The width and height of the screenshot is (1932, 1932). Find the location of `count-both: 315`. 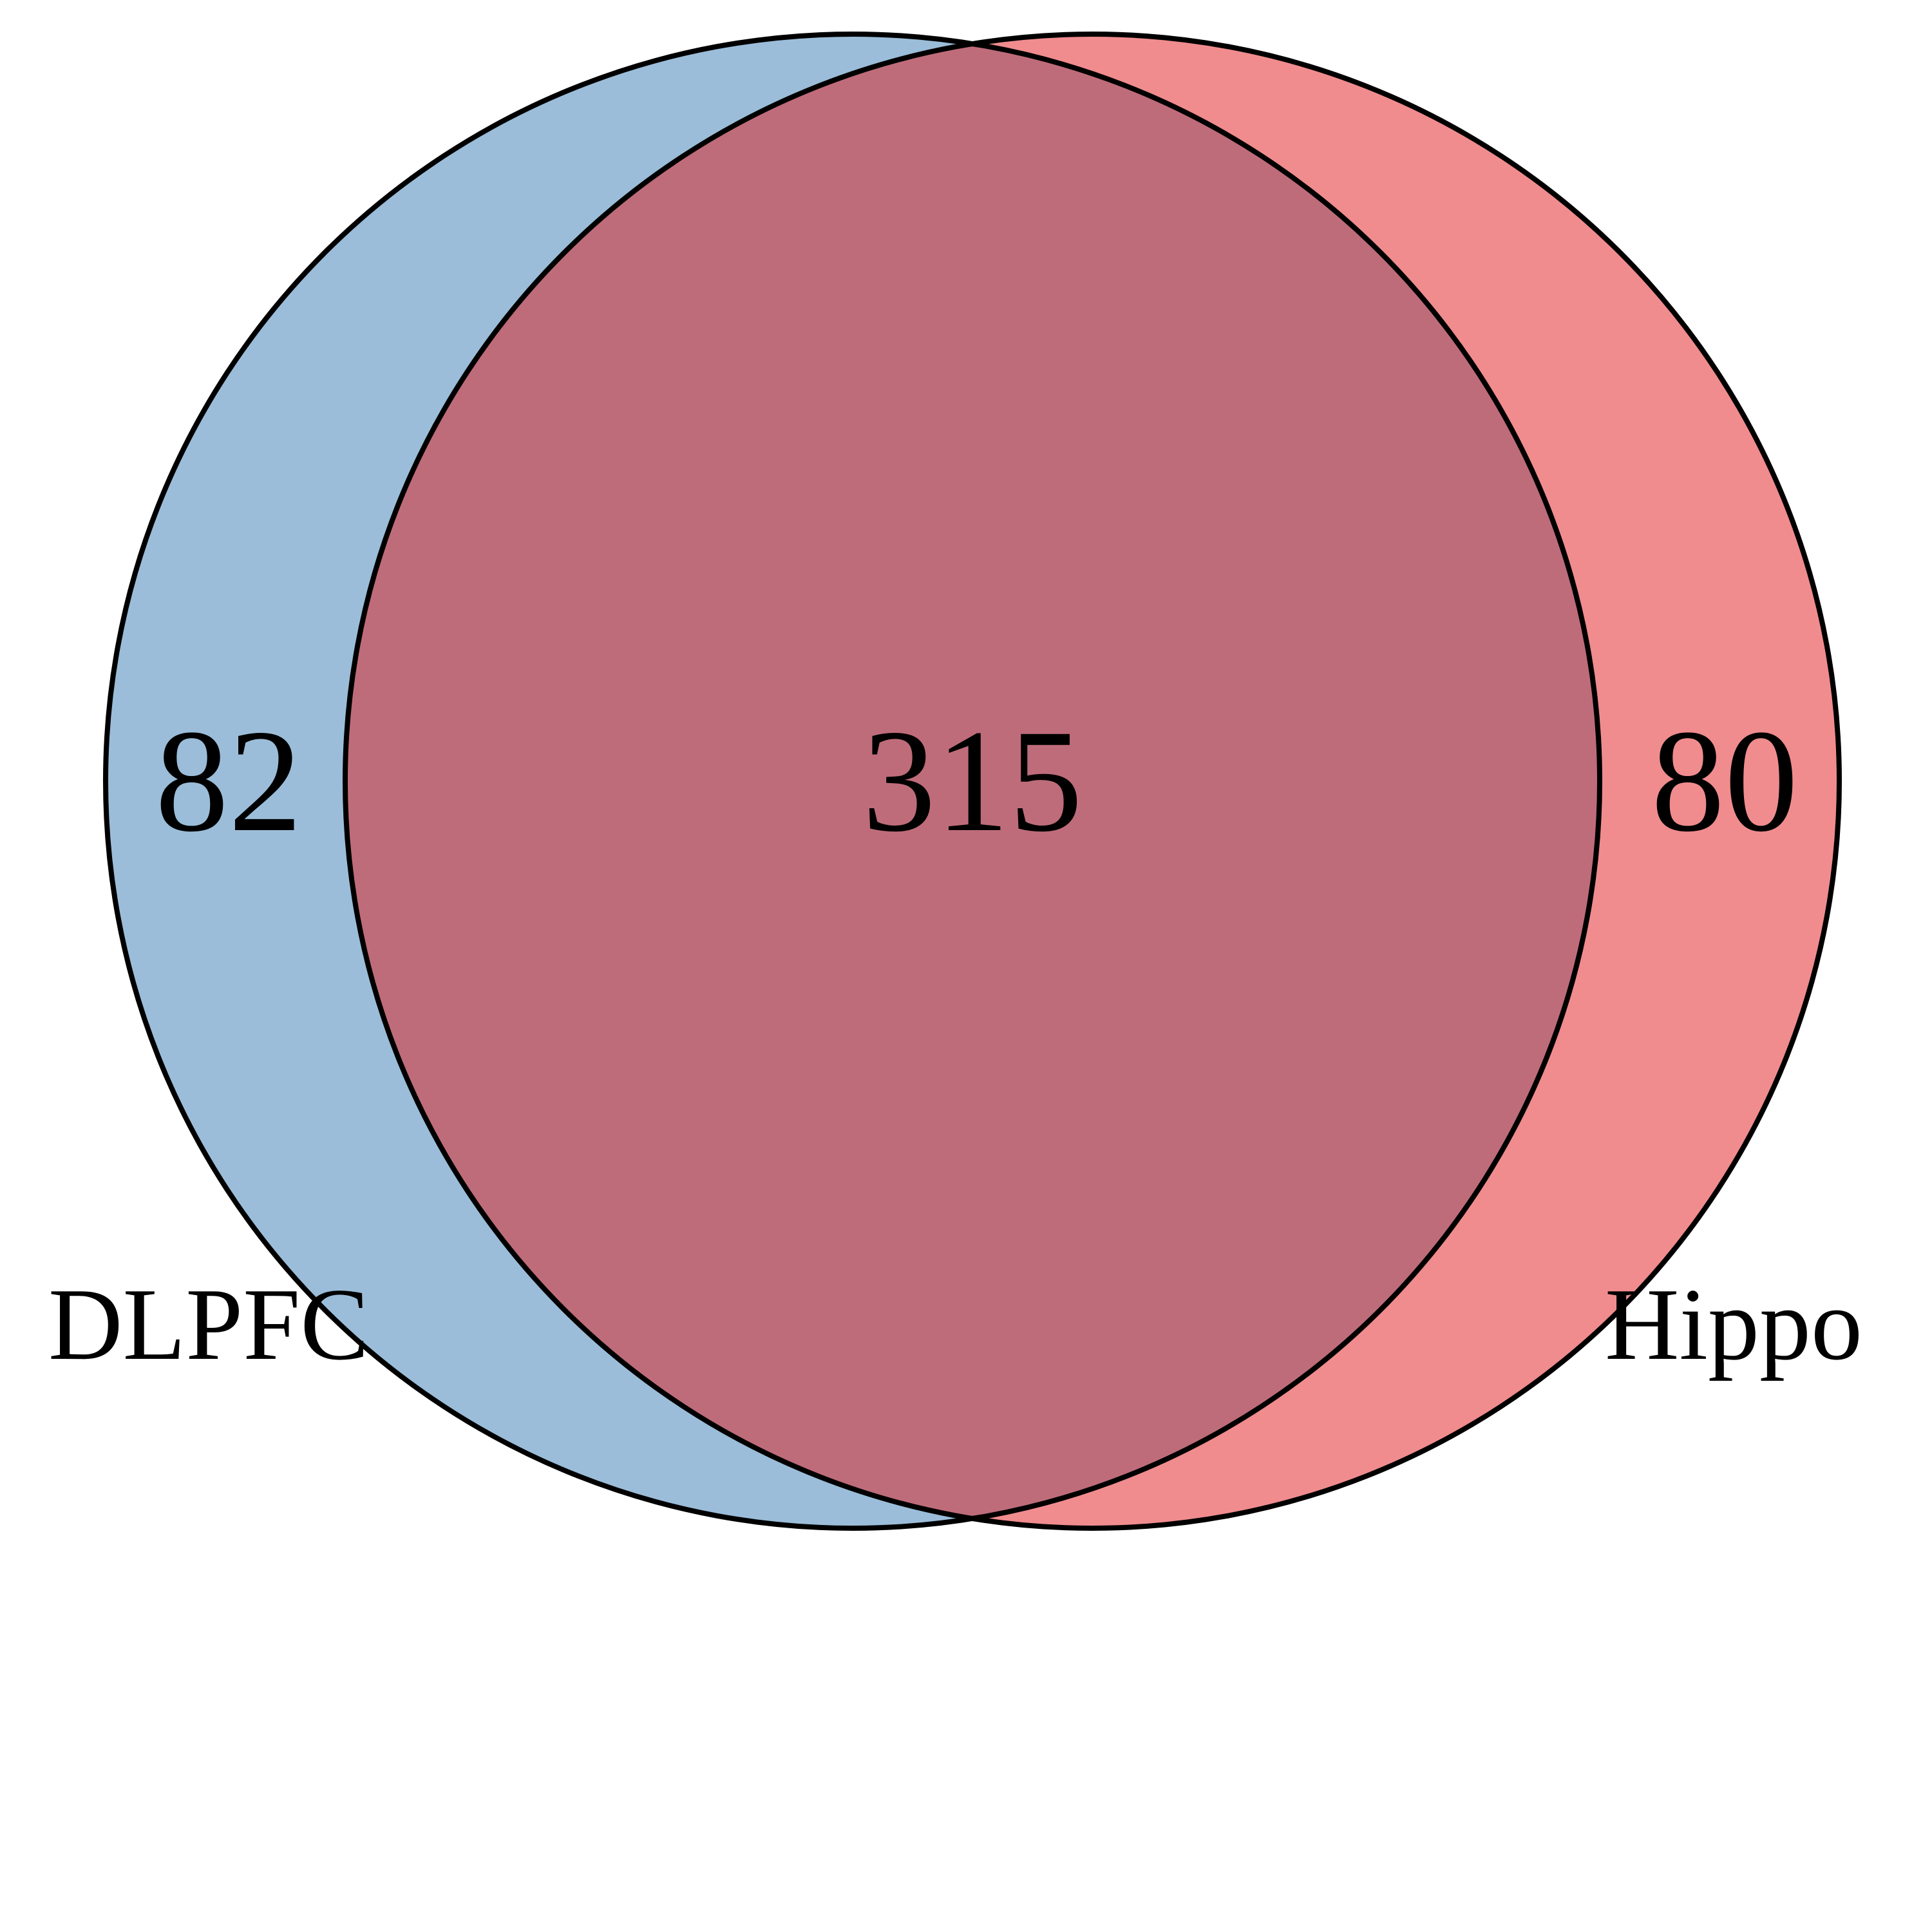

count-both: 315 is located at coordinates (973, 781).